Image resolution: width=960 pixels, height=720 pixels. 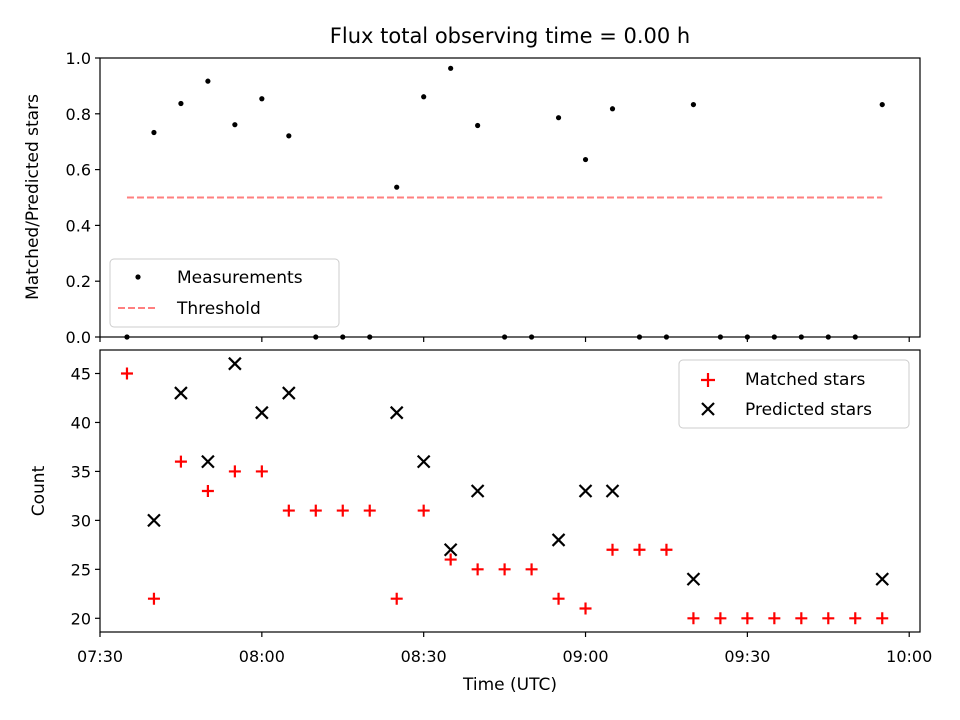 What do you see at coordinates (78, 170) in the screenshot?
I see `top-y-tick-label: 0.6` at bounding box center [78, 170].